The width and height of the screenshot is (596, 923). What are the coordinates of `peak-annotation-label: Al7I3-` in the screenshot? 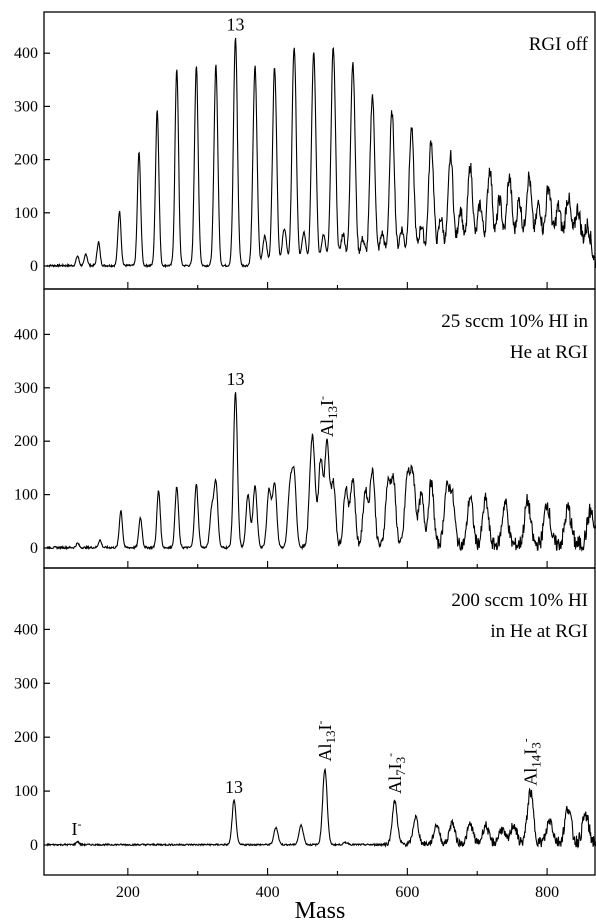 It's located at (395, 773).